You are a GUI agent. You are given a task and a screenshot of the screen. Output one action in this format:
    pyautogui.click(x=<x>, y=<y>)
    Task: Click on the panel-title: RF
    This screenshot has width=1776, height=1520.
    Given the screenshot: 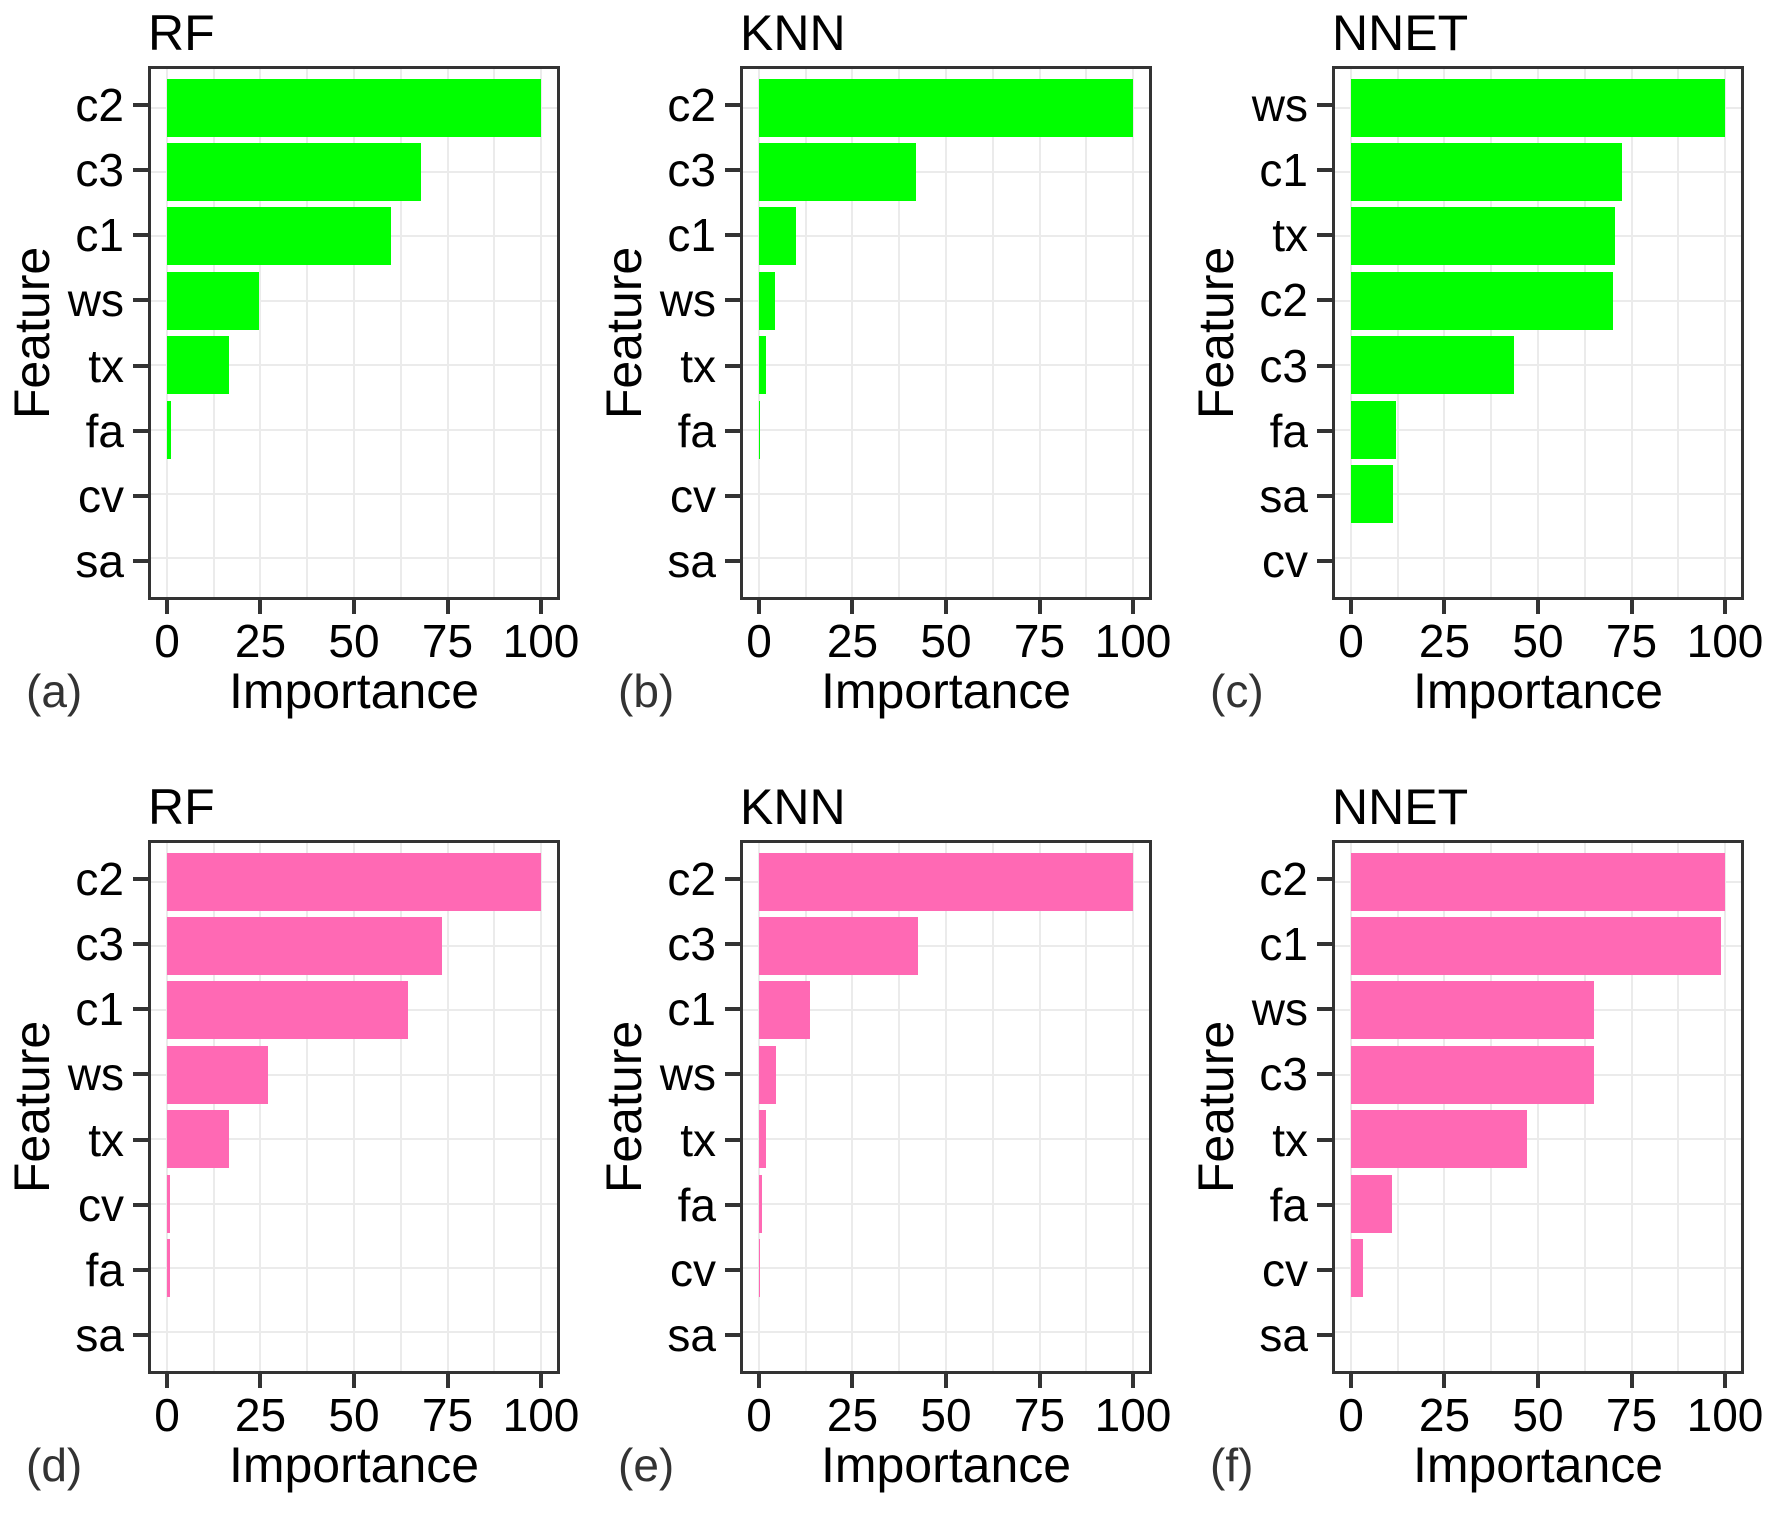 What is the action you would take?
    pyautogui.click(x=181, y=33)
    